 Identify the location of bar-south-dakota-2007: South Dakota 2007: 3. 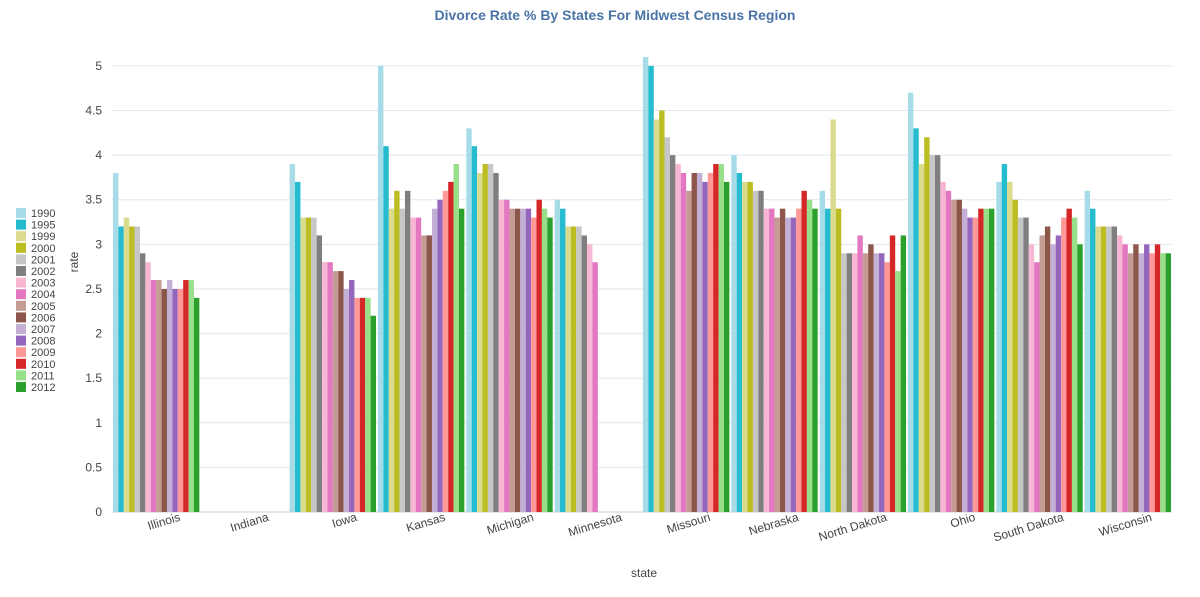
(1053, 378).